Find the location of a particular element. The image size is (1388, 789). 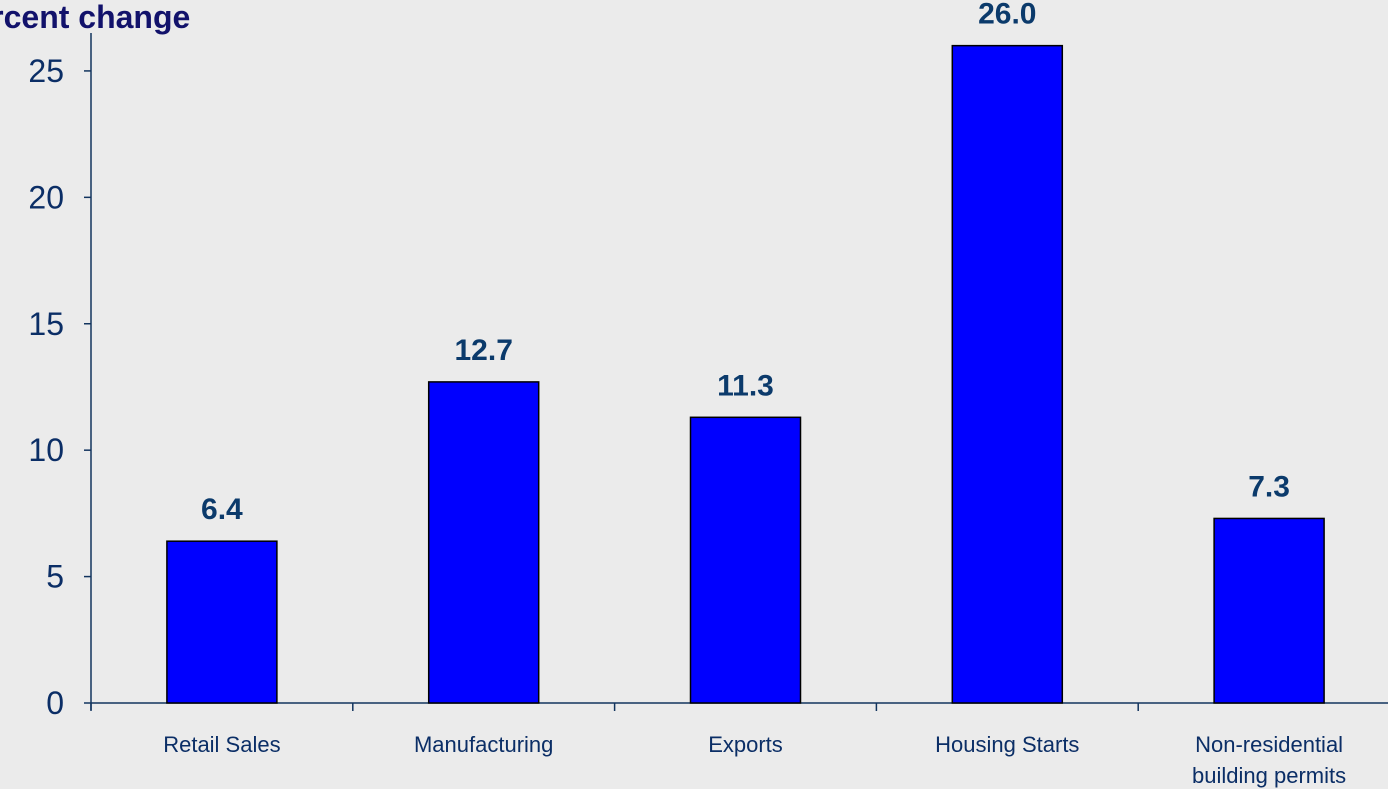

bar-housing-starts is located at coordinates (1007, 374).